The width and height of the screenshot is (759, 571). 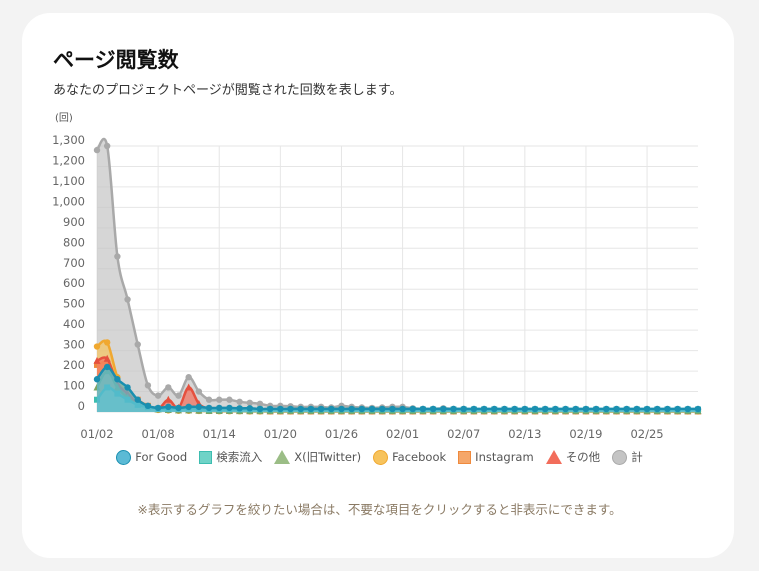 What do you see at coordinates (402, 433) in the screenshot?
I see `x-tick-label: 02/01` at bounding box center [402, 433].